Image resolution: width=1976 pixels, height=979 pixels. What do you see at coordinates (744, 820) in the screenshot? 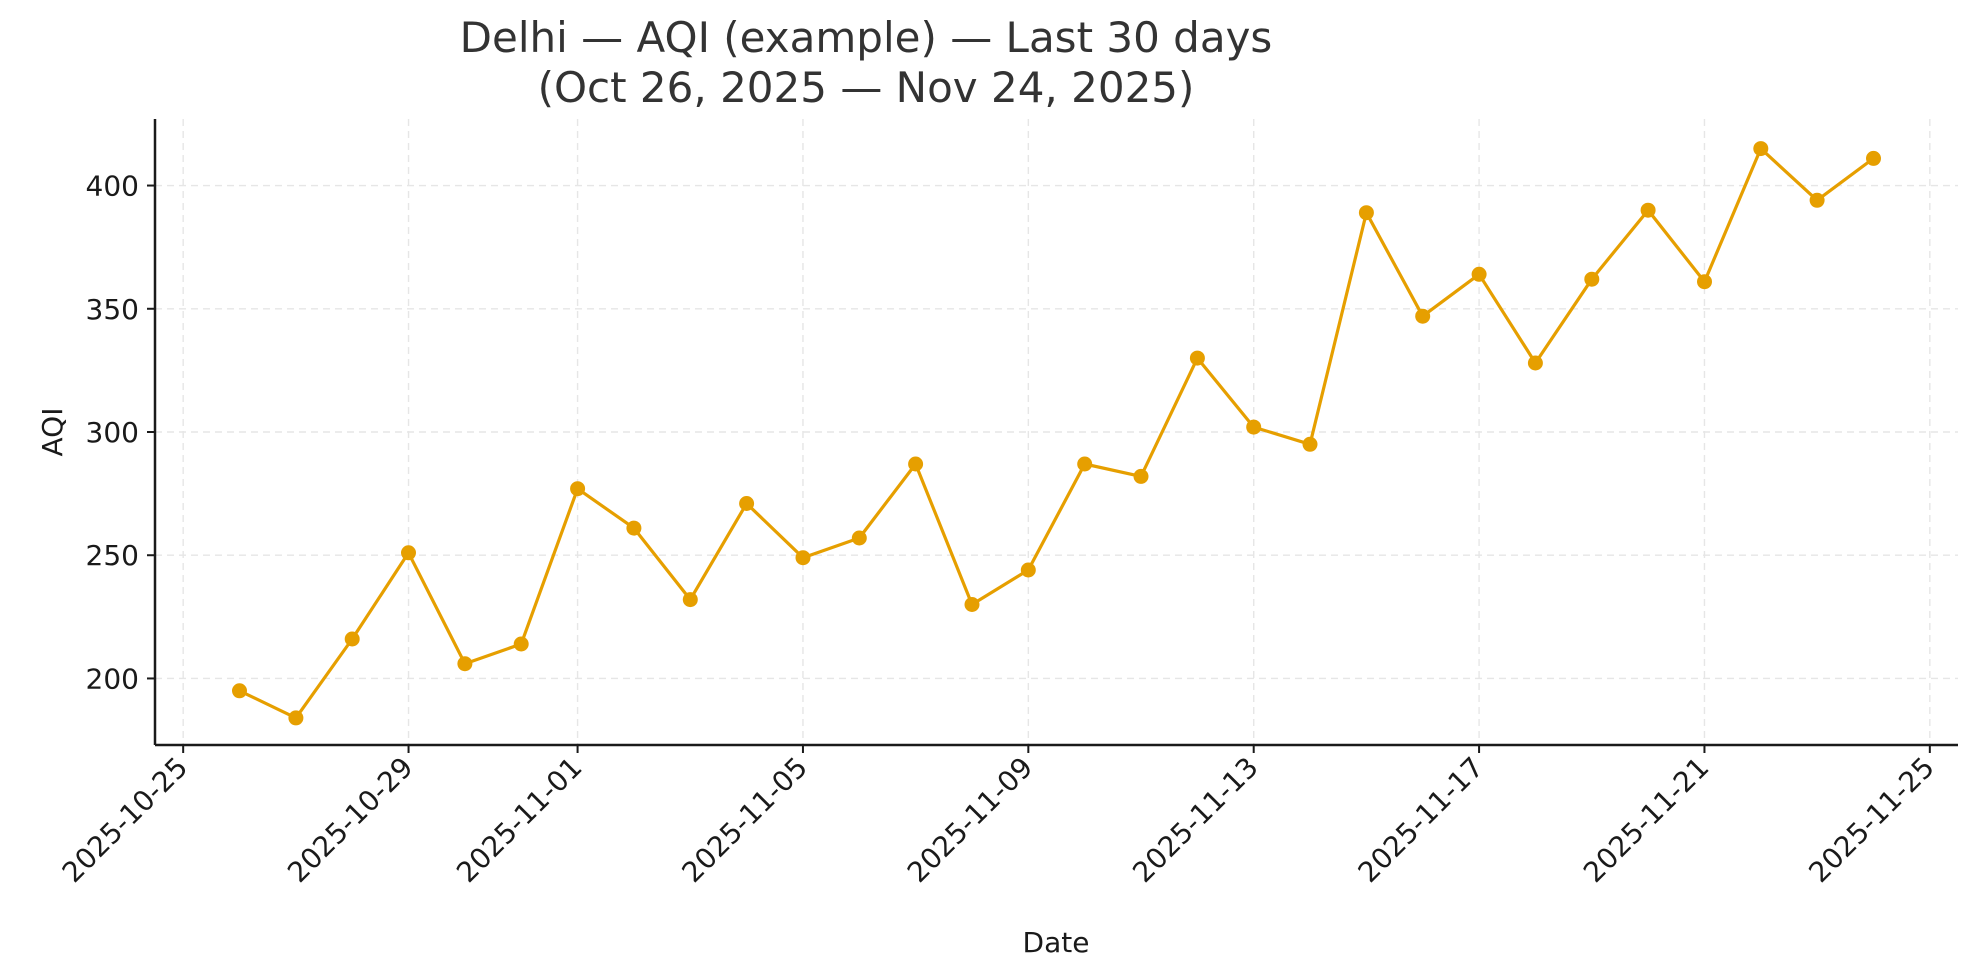
I see `x-tick-label: 2025-11-05` at bounding box center [744, 820].